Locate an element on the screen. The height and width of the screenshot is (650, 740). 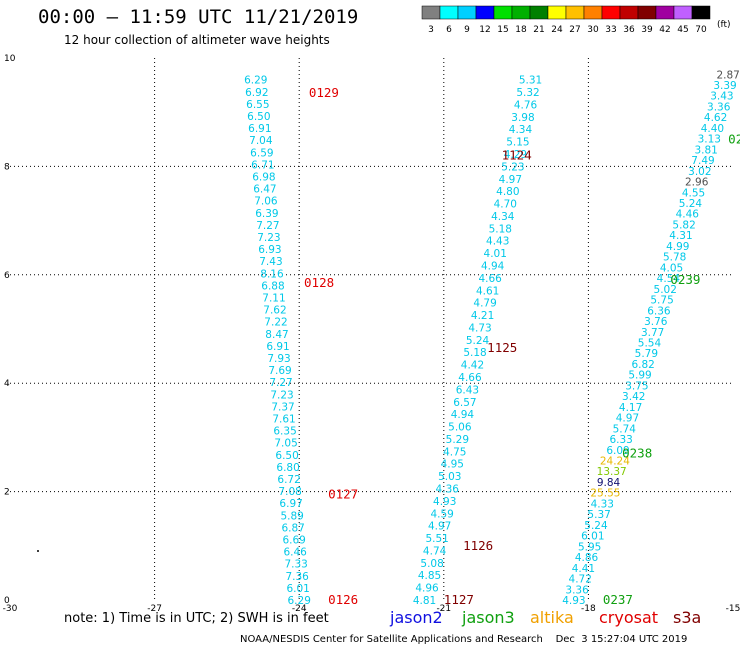
wave-height-value: 3.02 is located at coordinates (699, 172).